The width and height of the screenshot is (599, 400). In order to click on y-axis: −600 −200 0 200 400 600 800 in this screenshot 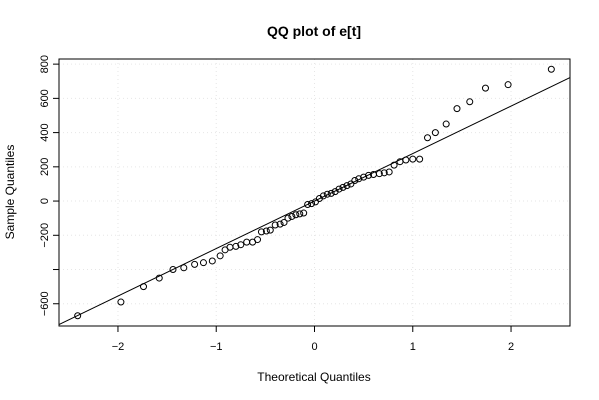, I will do `click(49, 185)`.